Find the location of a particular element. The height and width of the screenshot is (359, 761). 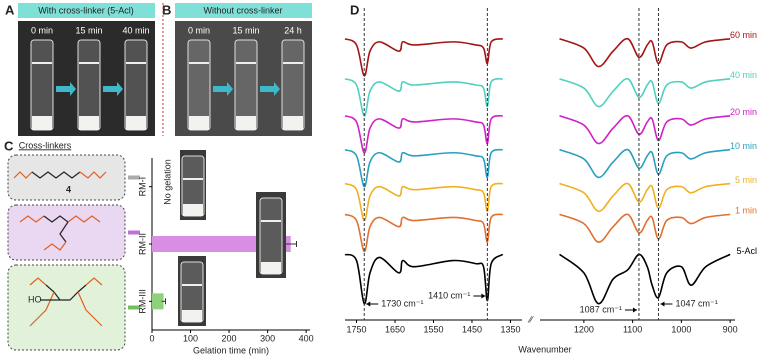

annotation: No gelation is located at coordinates (167, 182).